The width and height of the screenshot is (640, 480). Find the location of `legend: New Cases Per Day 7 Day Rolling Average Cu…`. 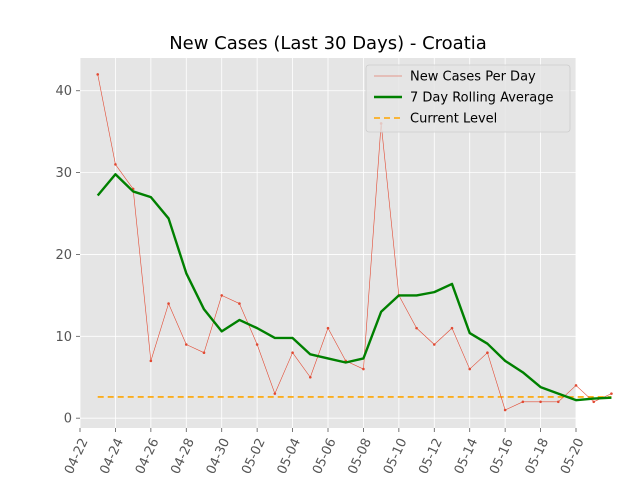

legend: New Cases Per Day 7 Day Rolling Average Cu… is located at coordinates (468, 98).